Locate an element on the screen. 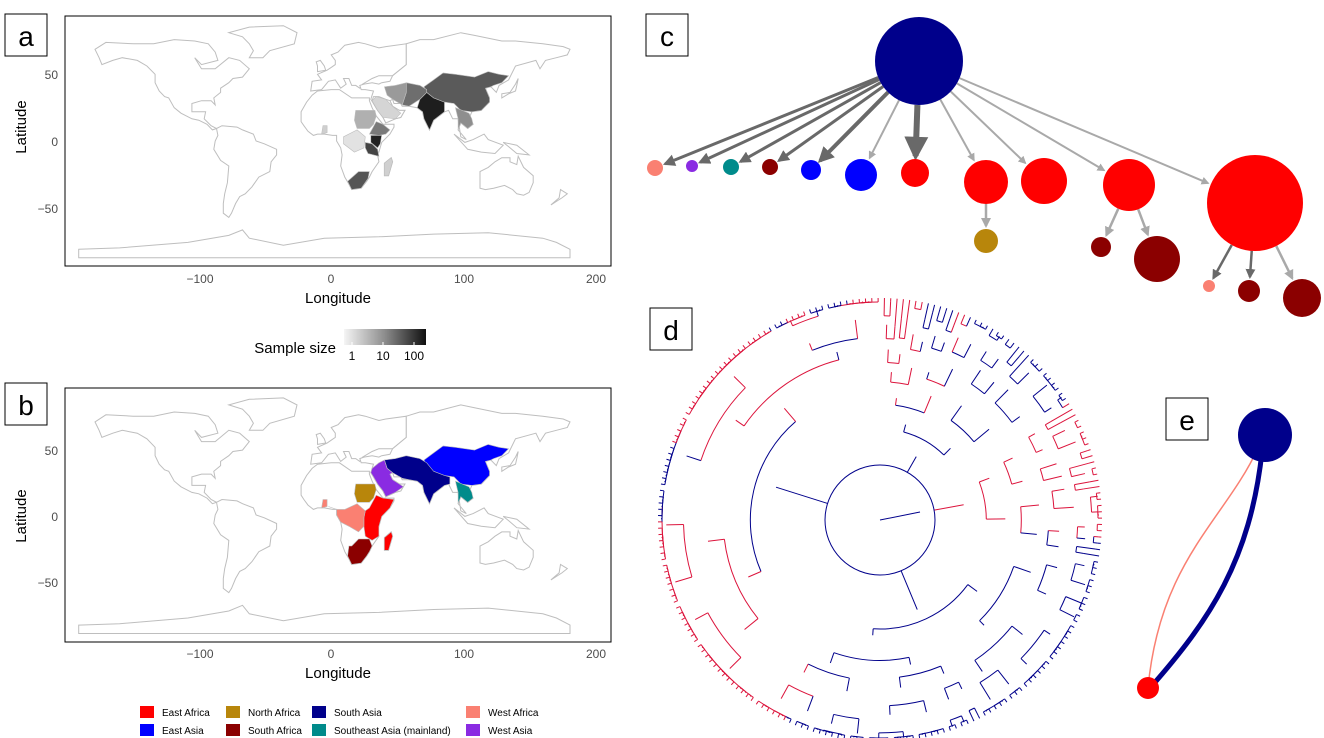 Image resolution: width=1324 pixels, height=738 pixels. sample-size-legend-title: Sample size is located at coordinates (295, 348).